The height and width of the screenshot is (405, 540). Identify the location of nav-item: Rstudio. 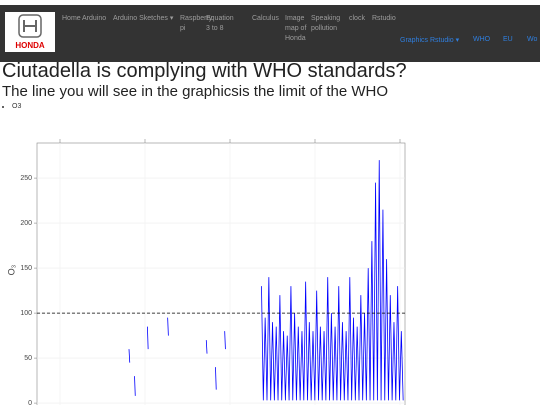
(384, 18).